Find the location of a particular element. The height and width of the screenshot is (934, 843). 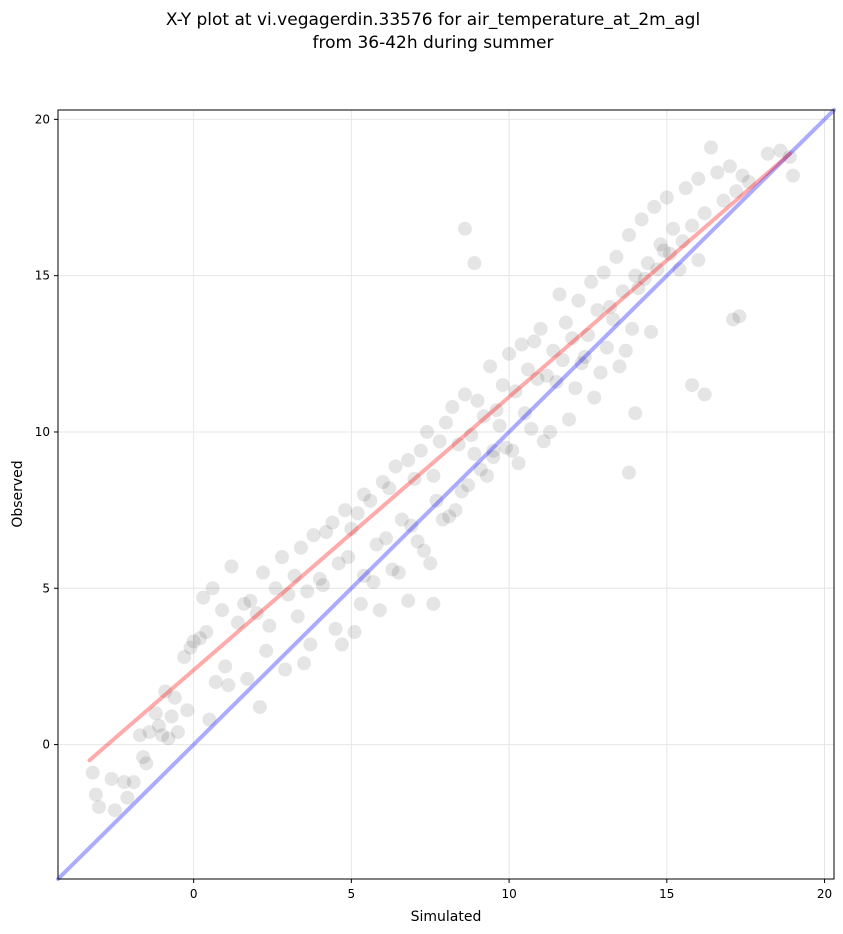

y-tick-label: 0 is located at coordinates (46, 745).